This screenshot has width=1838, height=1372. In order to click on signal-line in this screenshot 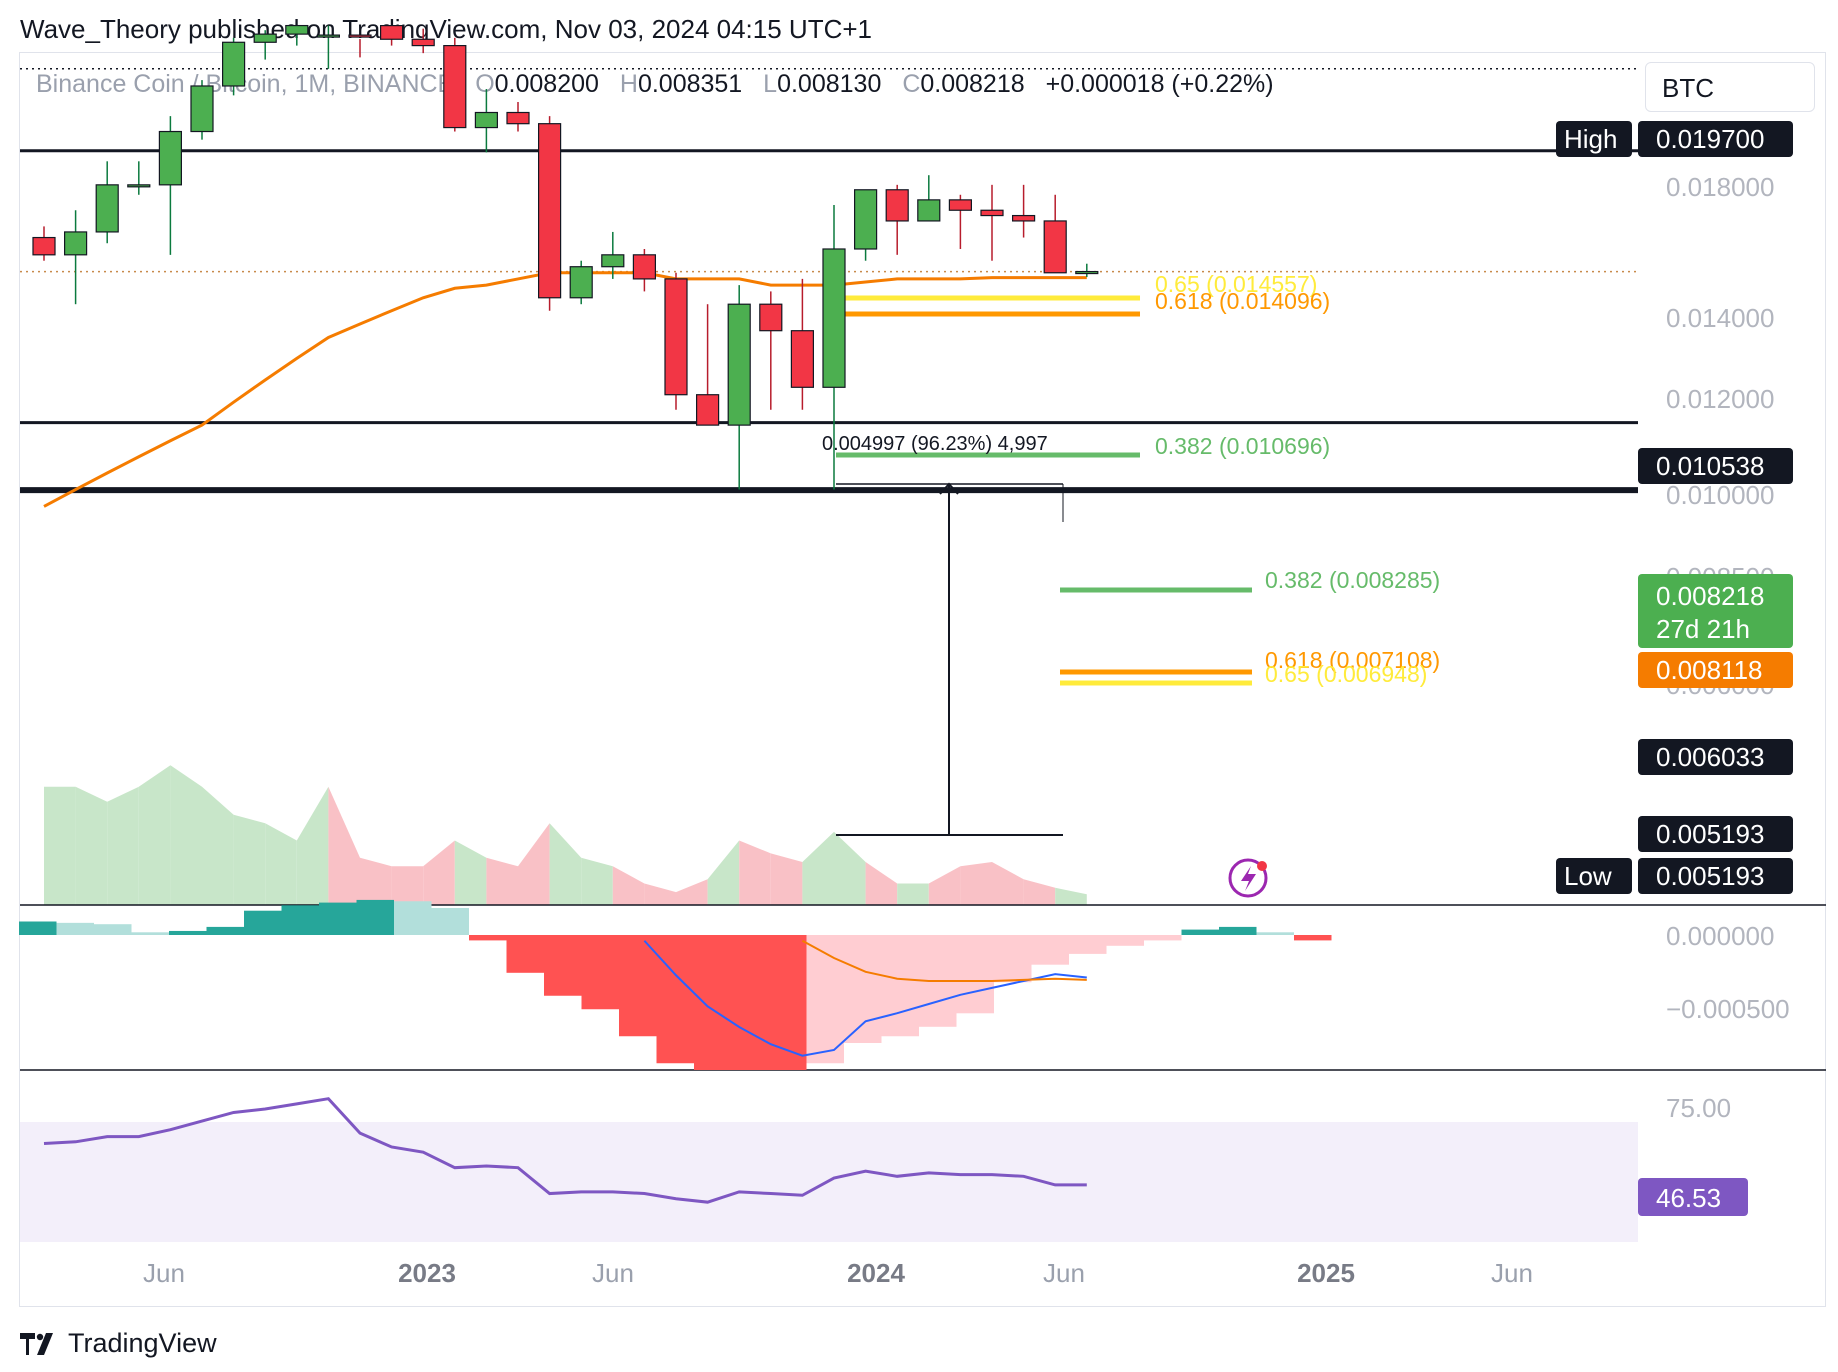, I will do `click(944, 960)`.